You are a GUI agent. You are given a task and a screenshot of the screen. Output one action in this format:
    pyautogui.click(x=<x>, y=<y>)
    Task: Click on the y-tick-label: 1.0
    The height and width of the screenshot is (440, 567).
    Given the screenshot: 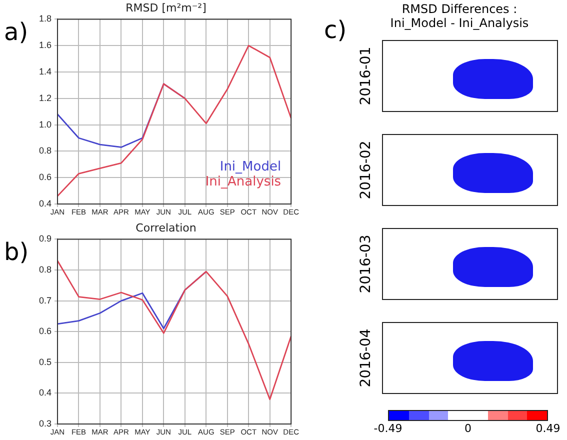 What is the action you would take?
    pyautogui.click(x=45, y=124)
    